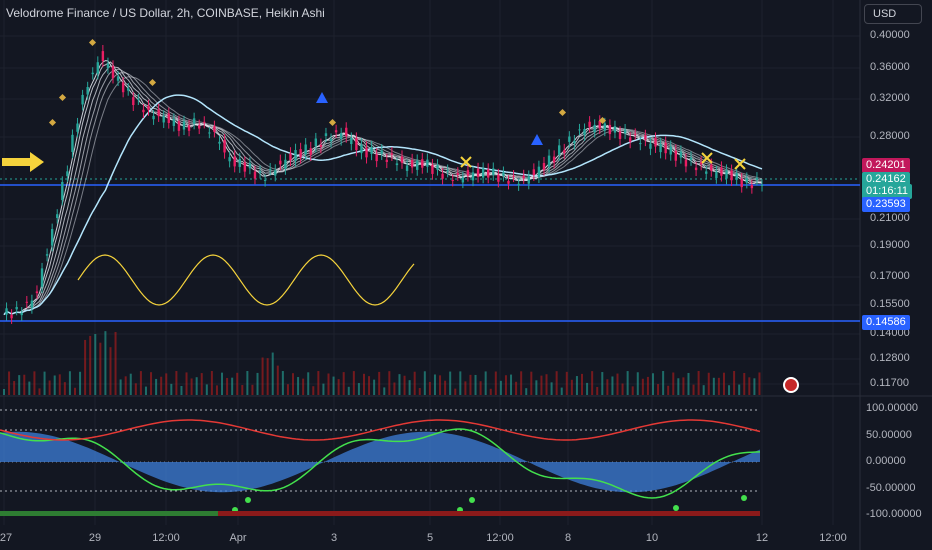 The height and width of the screenshot is (550, 932). What do you see at coordinates (886, 204) in the screenshot?
I see `price-tag-blue-upper: 0.23593` at bounding box center [886, 204].